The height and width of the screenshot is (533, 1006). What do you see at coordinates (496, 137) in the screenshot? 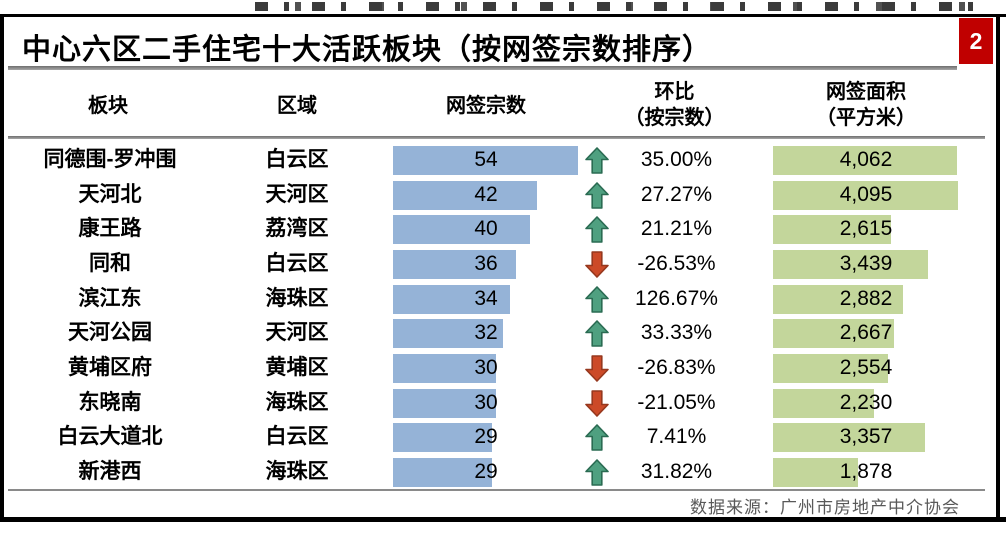
I see `header-divider` at bounding box center [496, 137].